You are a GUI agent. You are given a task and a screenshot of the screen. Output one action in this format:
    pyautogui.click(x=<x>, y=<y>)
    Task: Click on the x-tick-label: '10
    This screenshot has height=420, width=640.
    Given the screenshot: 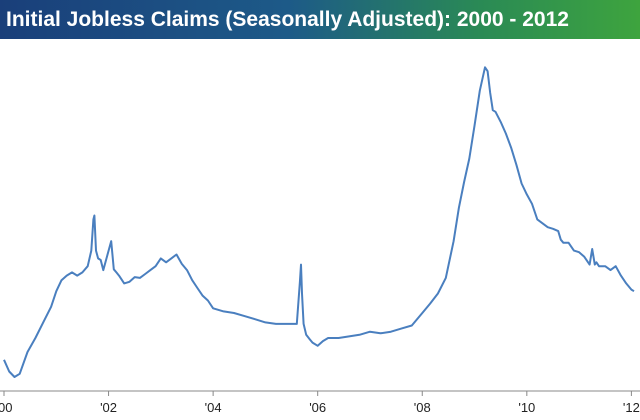 What is the action you would take?
    pyautogui.click(x=526, y=407)
    